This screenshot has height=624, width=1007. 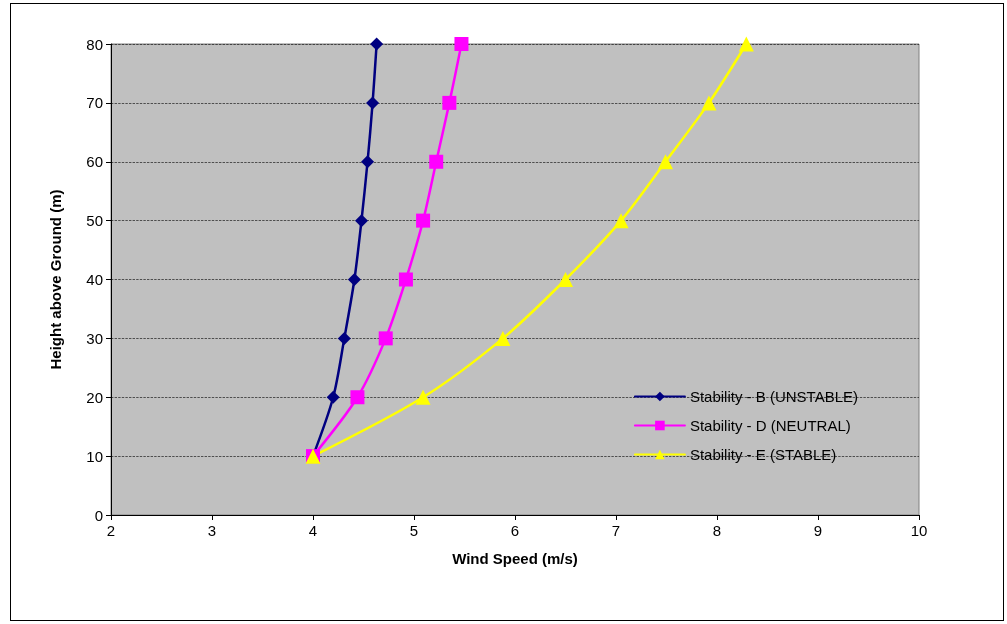 I want to click on y-tick-label: 30, so click(x=94, y=338).